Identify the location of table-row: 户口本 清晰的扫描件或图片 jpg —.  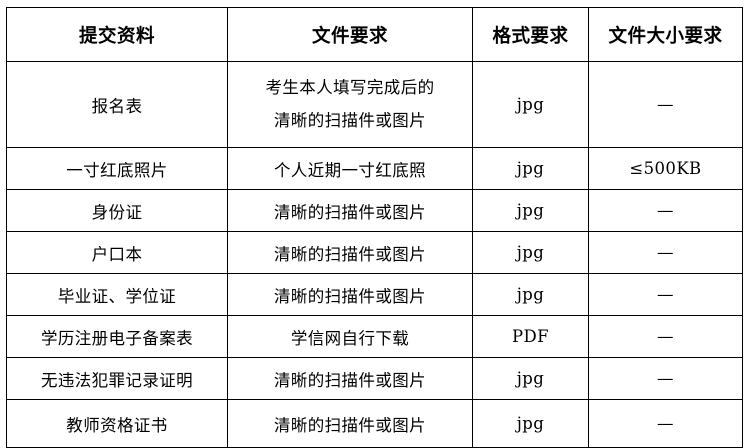
(374, 252).